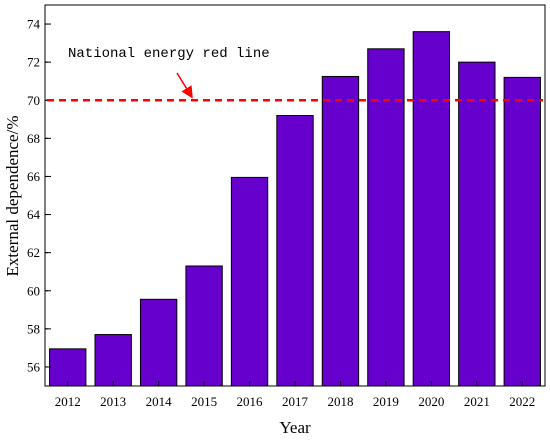 The height and width of the screenshot is (440, 550). Describe the element at coordinates (159, 401) in the screenshot. I see `x-tick-label-2014: 2014` at that location.